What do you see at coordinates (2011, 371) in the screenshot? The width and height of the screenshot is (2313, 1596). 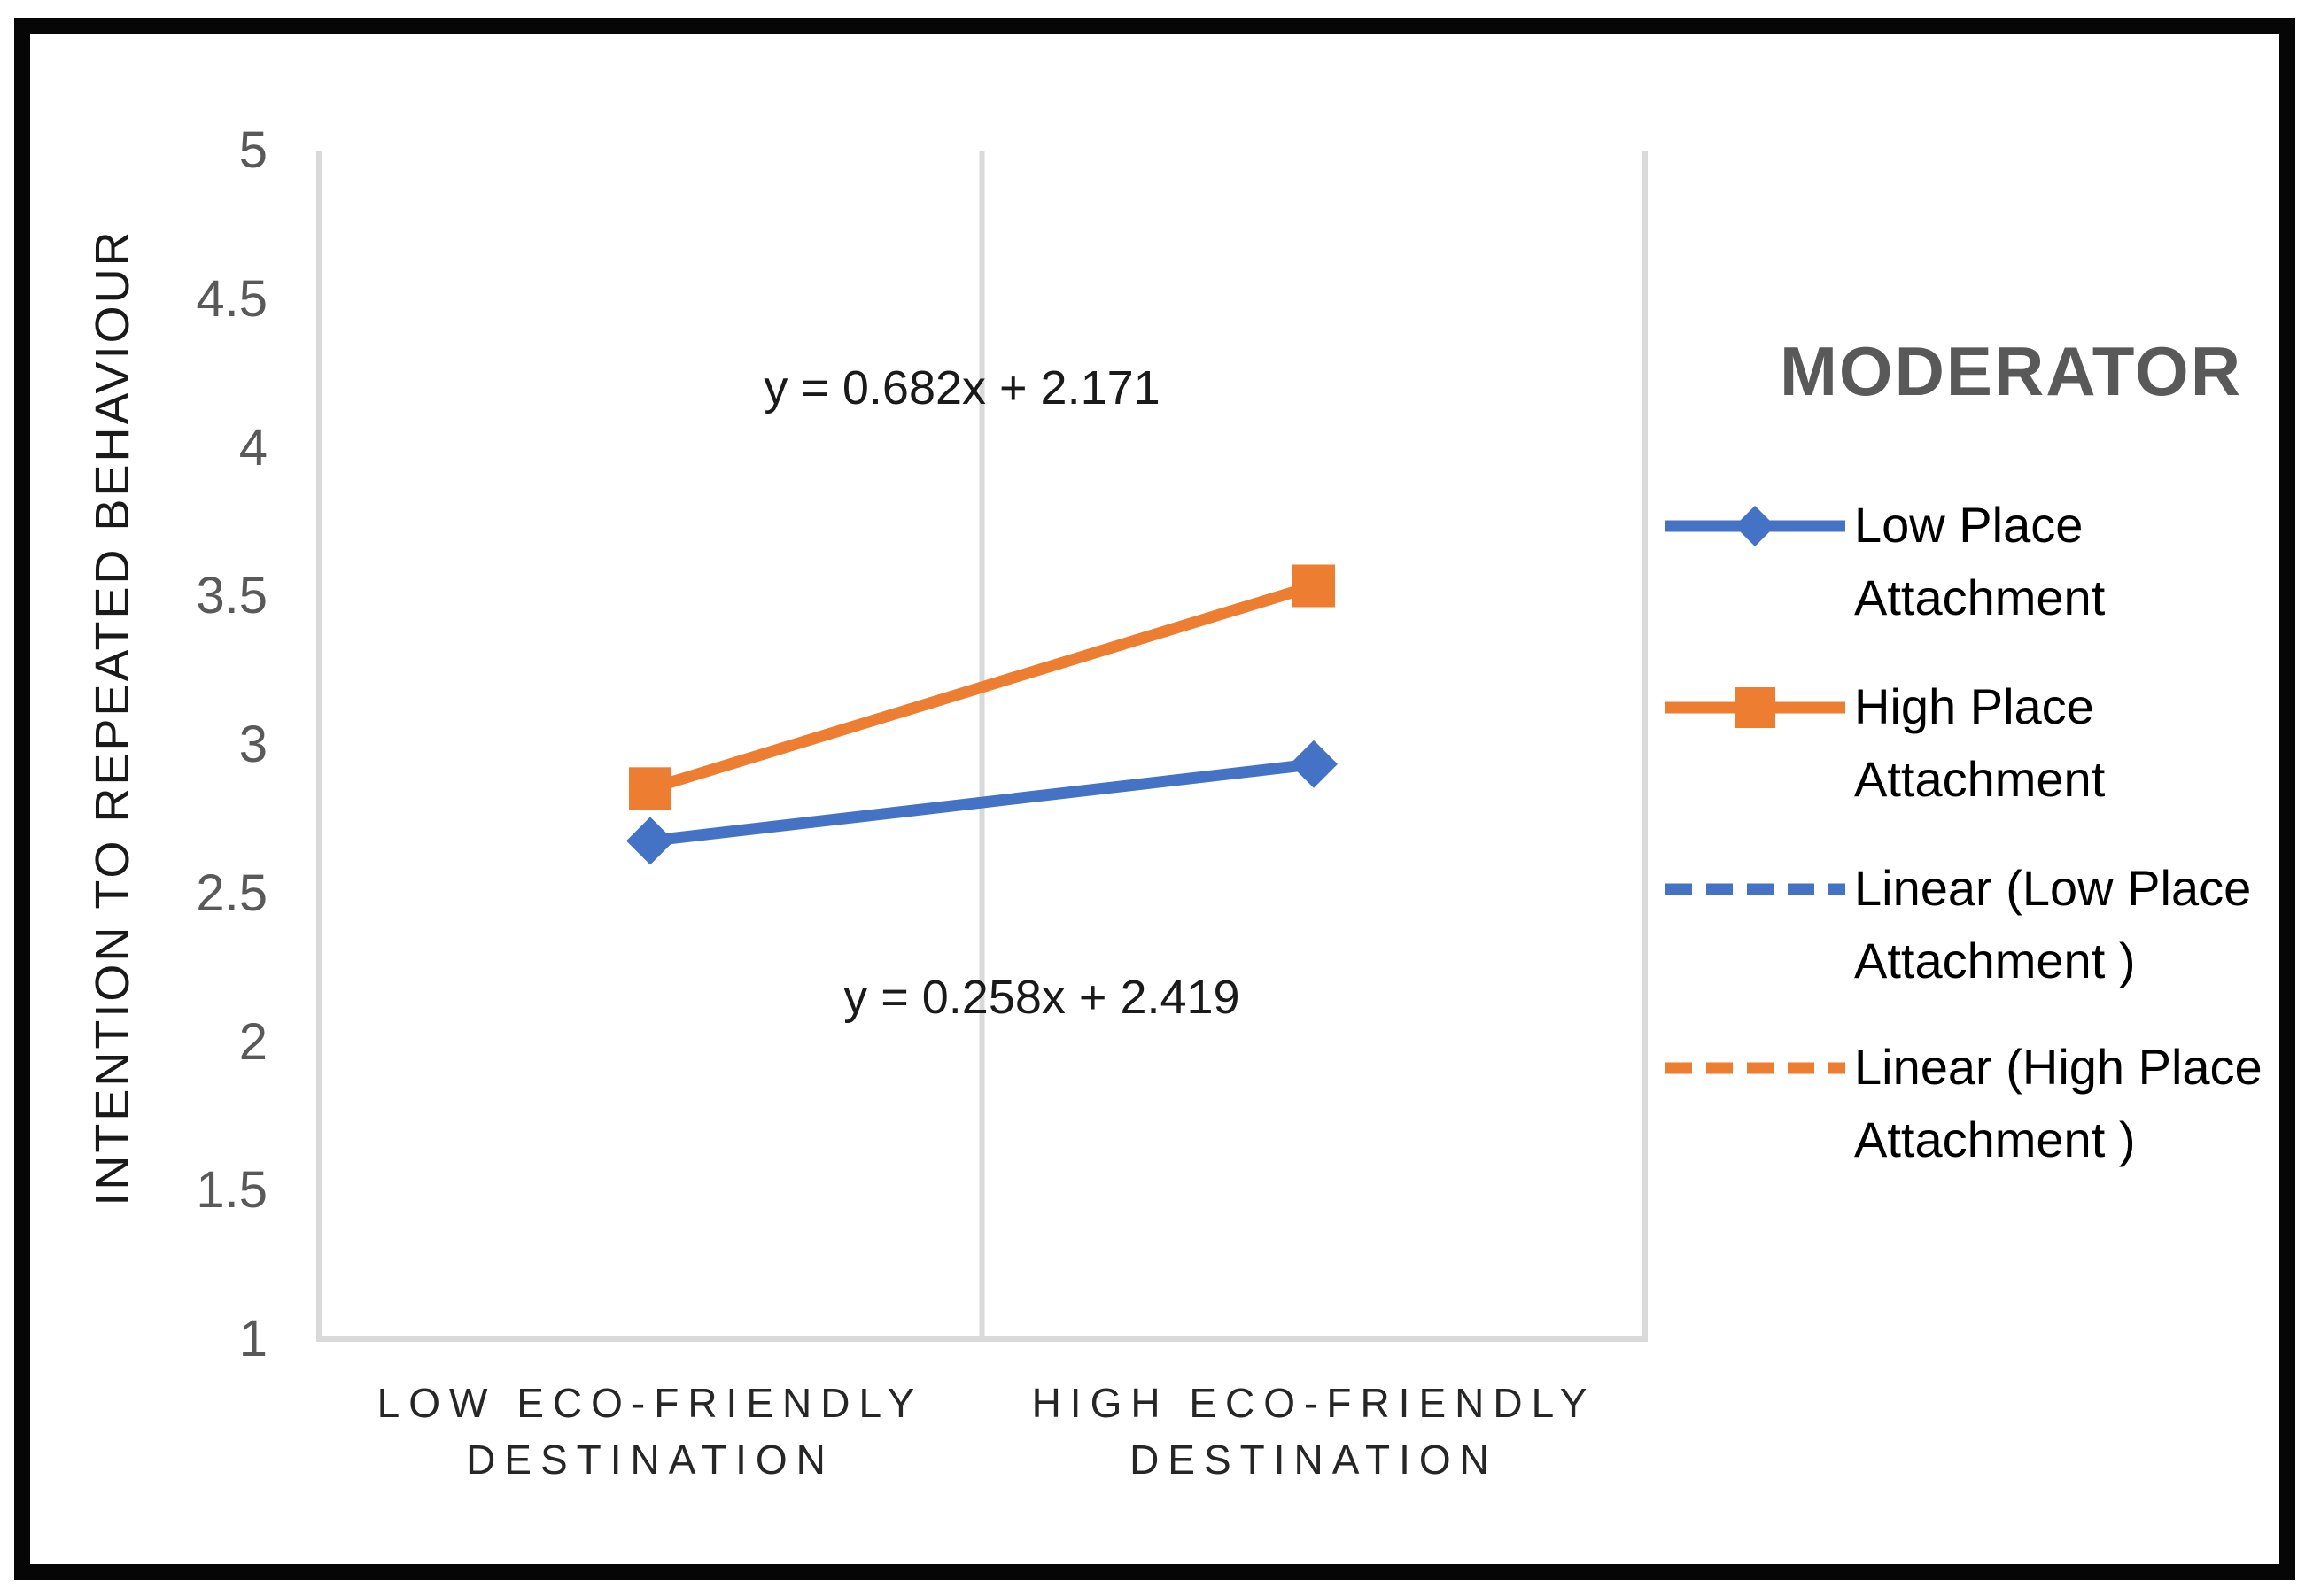 I see `legend-title: MODERATOR` at bounding box center [2011, 371].